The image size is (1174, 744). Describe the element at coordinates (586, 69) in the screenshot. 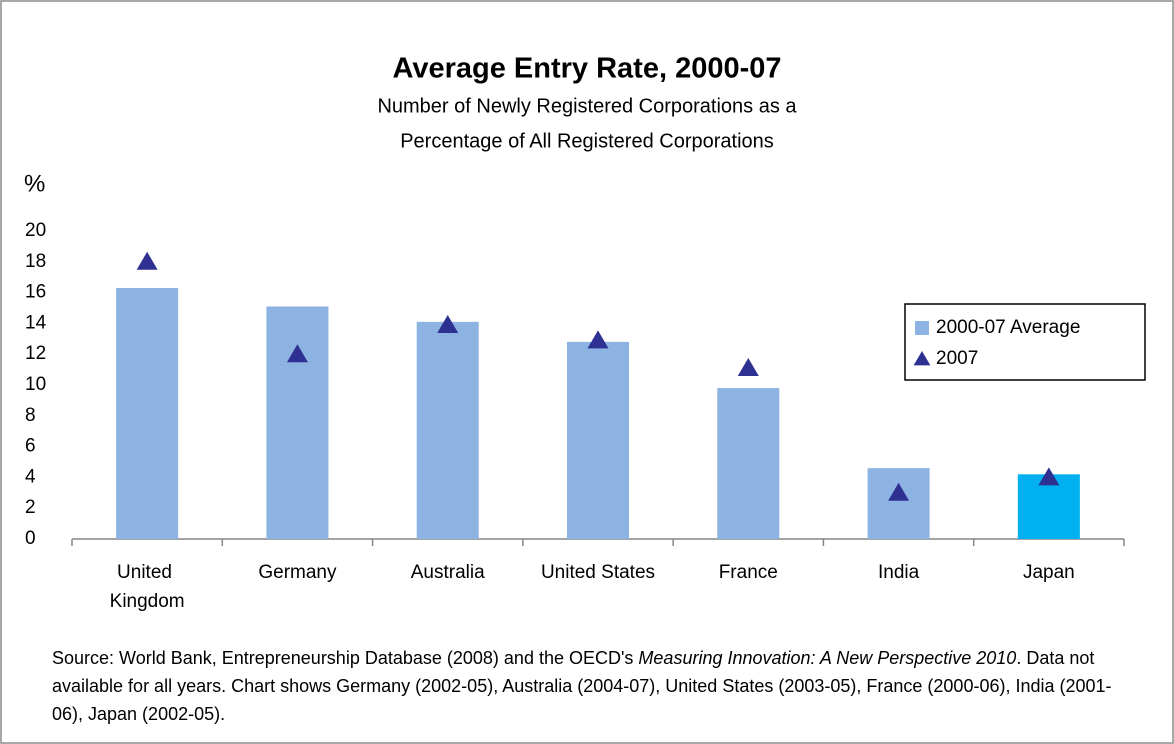

I see `chart-title: Average Entry Rate, 2000-07` at that location.